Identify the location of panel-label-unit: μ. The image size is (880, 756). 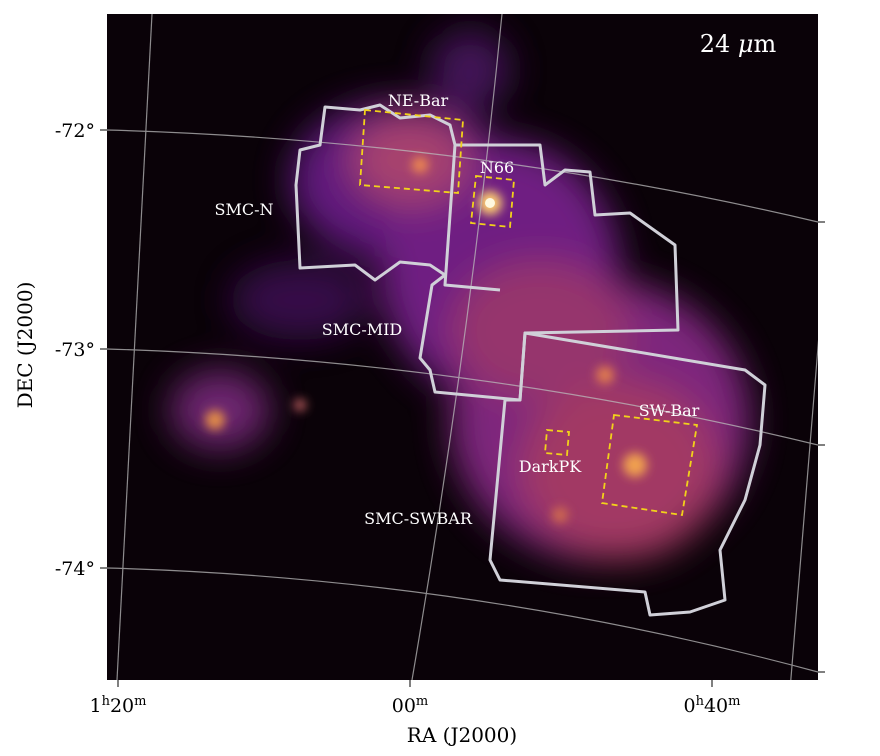
(746, 44).